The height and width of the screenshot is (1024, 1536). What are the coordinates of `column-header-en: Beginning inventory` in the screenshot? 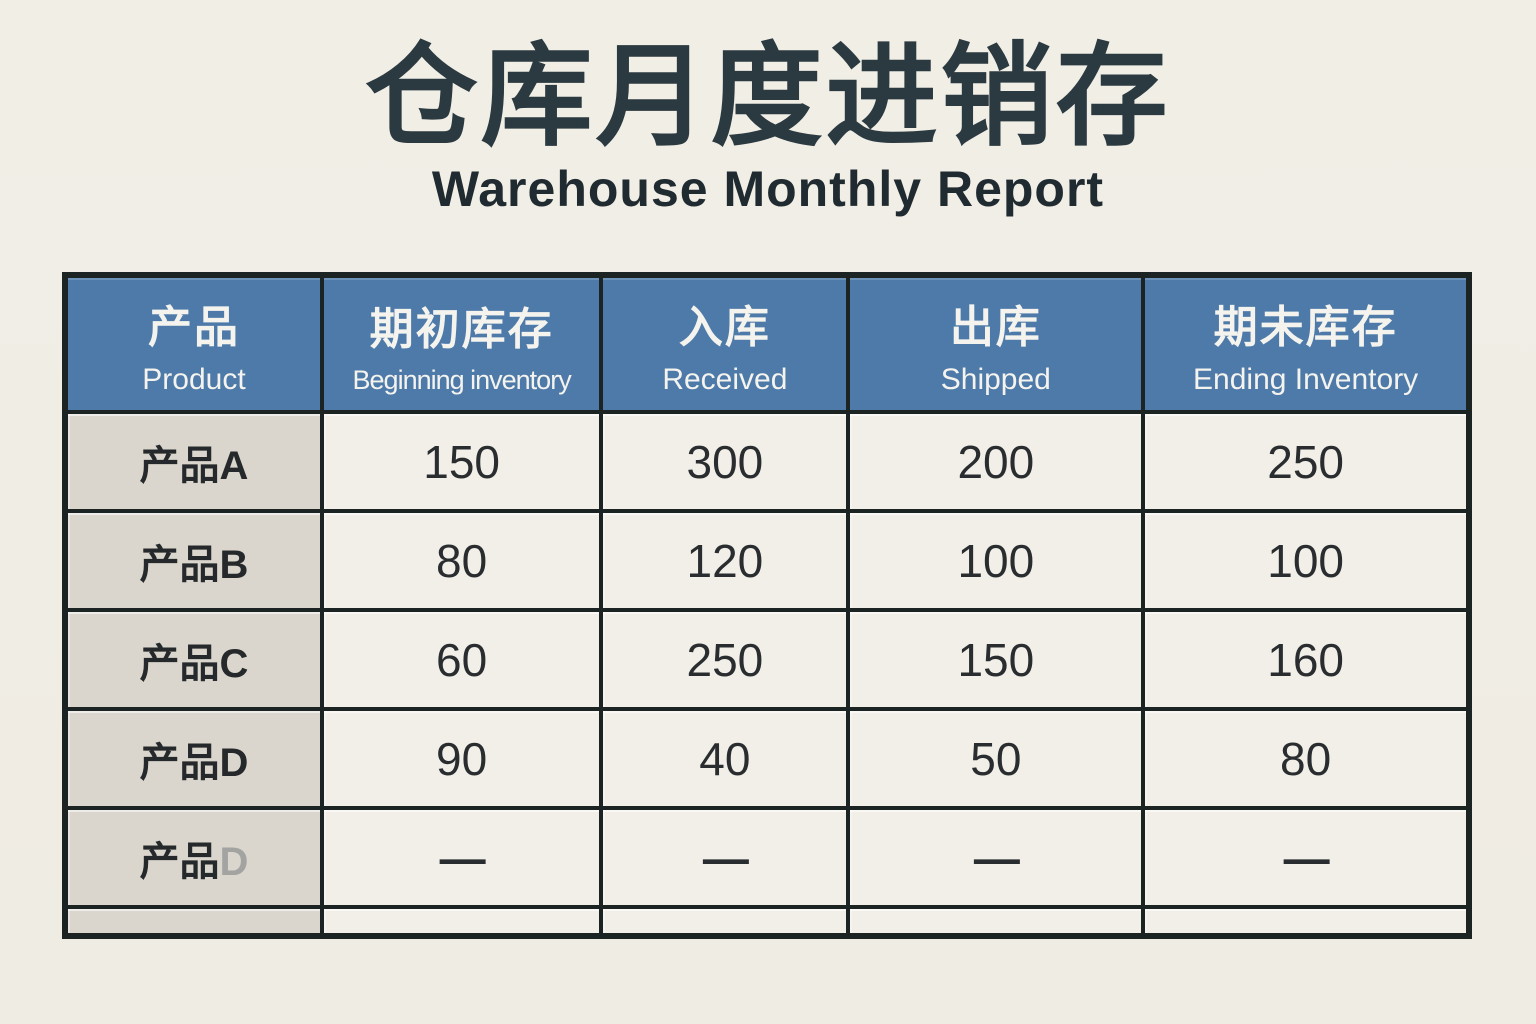 It's located at (462, 379).